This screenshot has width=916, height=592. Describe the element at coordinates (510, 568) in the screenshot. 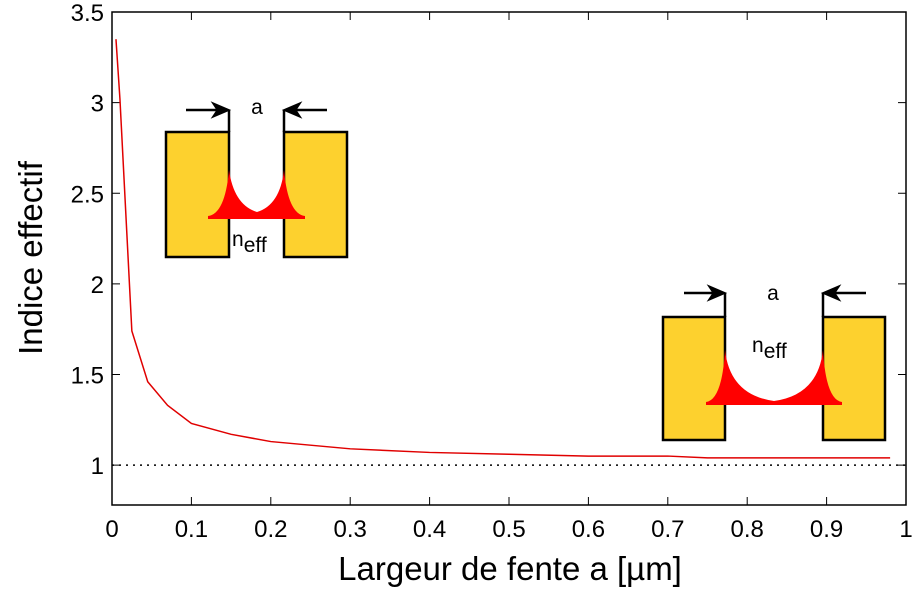

I see `x-axis-label: Largeur de fente a [µm]` at that location.